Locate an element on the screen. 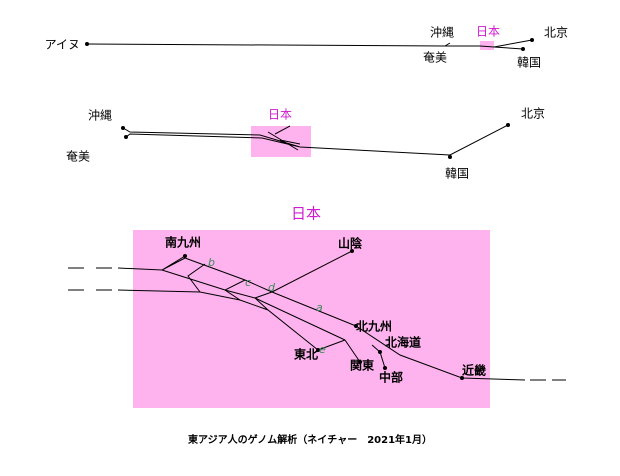 This screenshot has height=476, width=620. edge-label: b is located at coordinates (211, 262).